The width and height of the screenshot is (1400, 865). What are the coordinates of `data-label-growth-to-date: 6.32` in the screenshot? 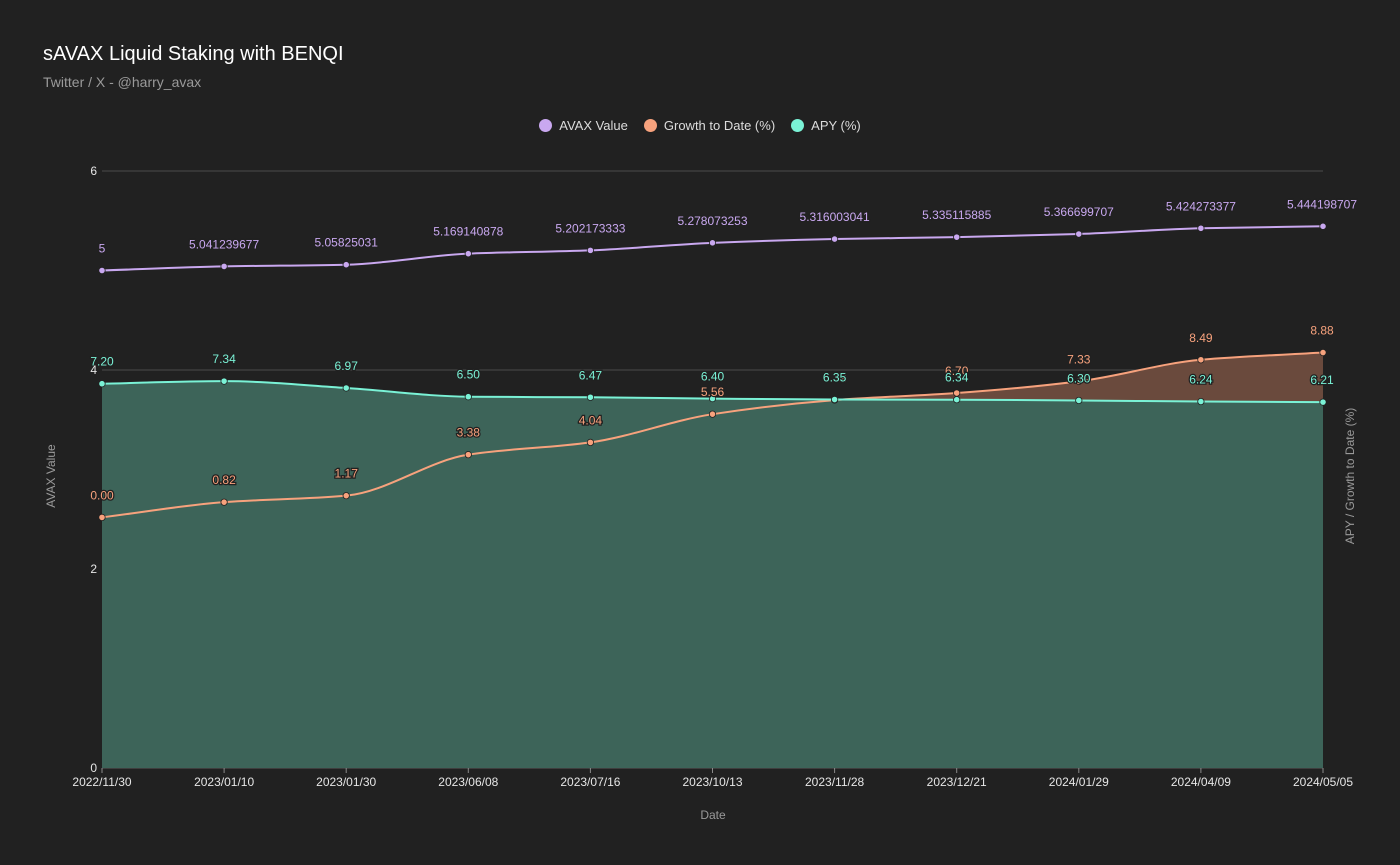 It's located at (835, 378).